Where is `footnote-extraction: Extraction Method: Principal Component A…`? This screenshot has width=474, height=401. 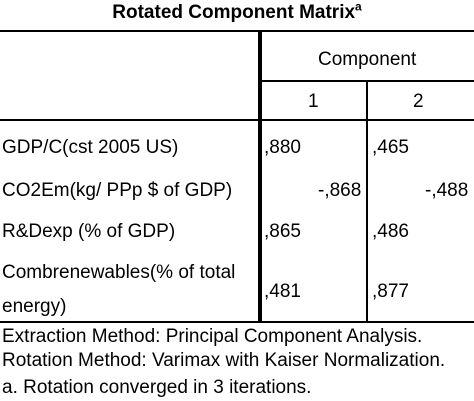 footnote-extraction: Extraction Method: Principal Component A… is located at coordinates (212, 336).